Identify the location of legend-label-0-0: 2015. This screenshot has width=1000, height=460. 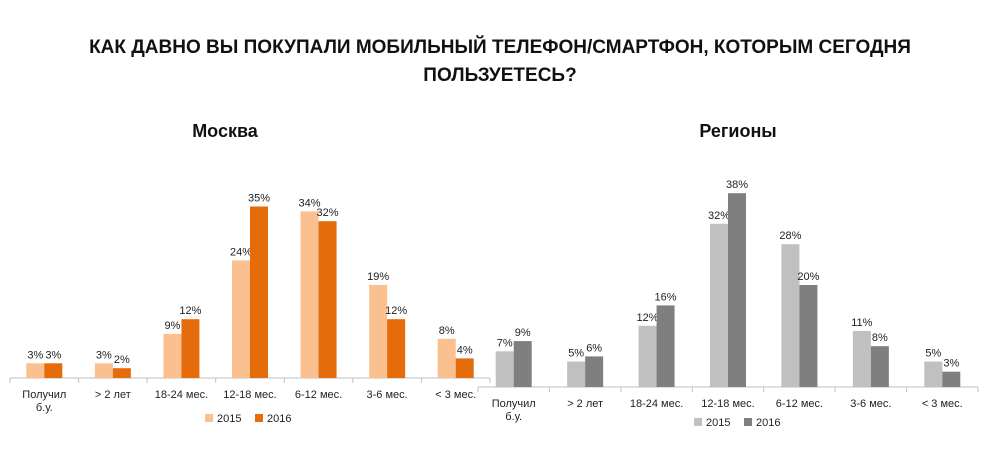
(229, 419).